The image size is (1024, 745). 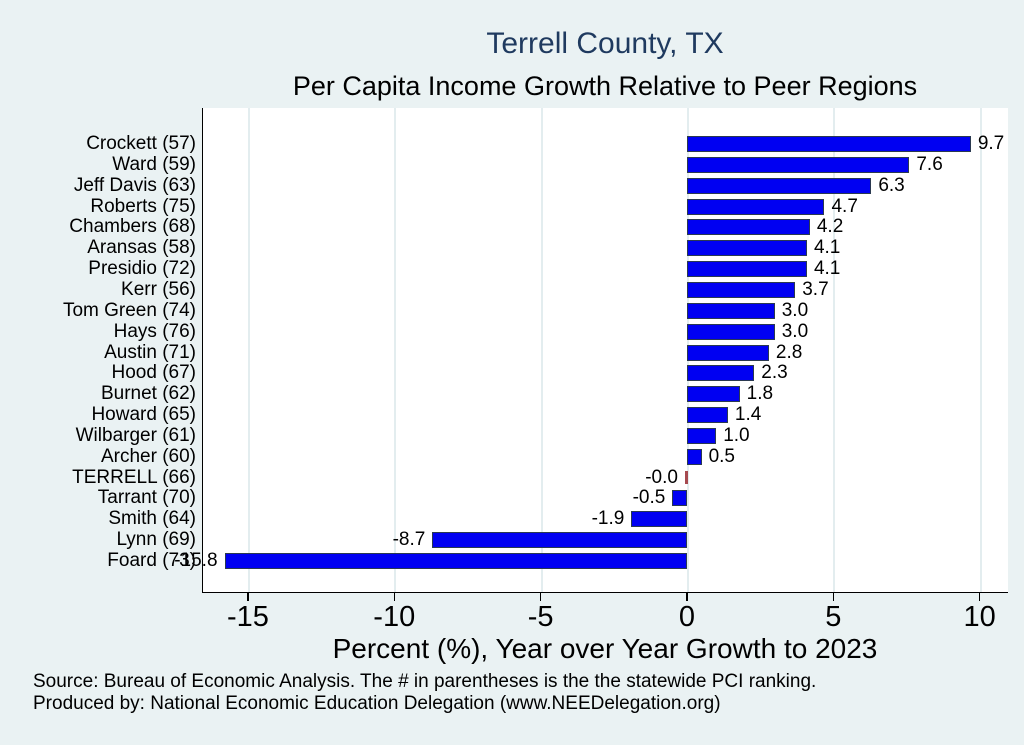 What do you see at coordinates (833, 617) in the screenshot?
I see `x-tick-label: 5` at bounding box center [833, 617].